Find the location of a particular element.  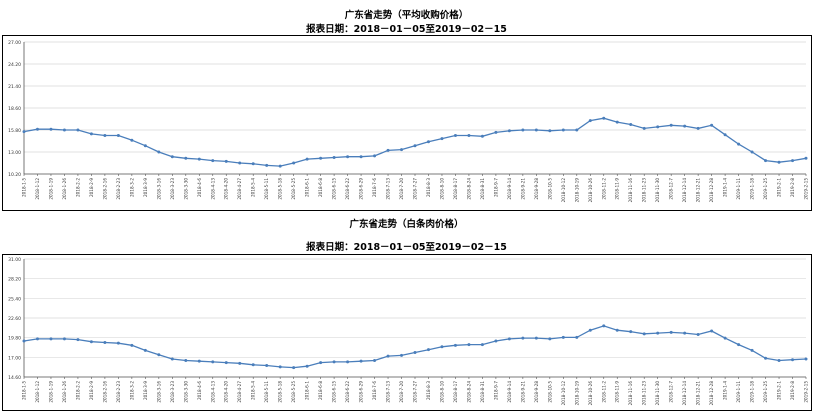

x-tick-label: 2018-12-21 is located at coordinates (698, 393).